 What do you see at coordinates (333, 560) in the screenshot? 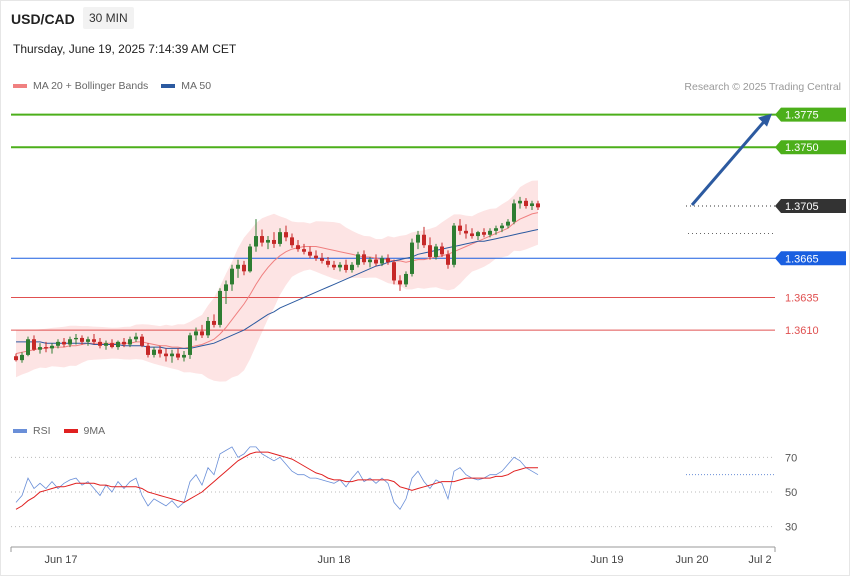
I see `x-tick-label: Jun 18` at bounding box center [333, 560].